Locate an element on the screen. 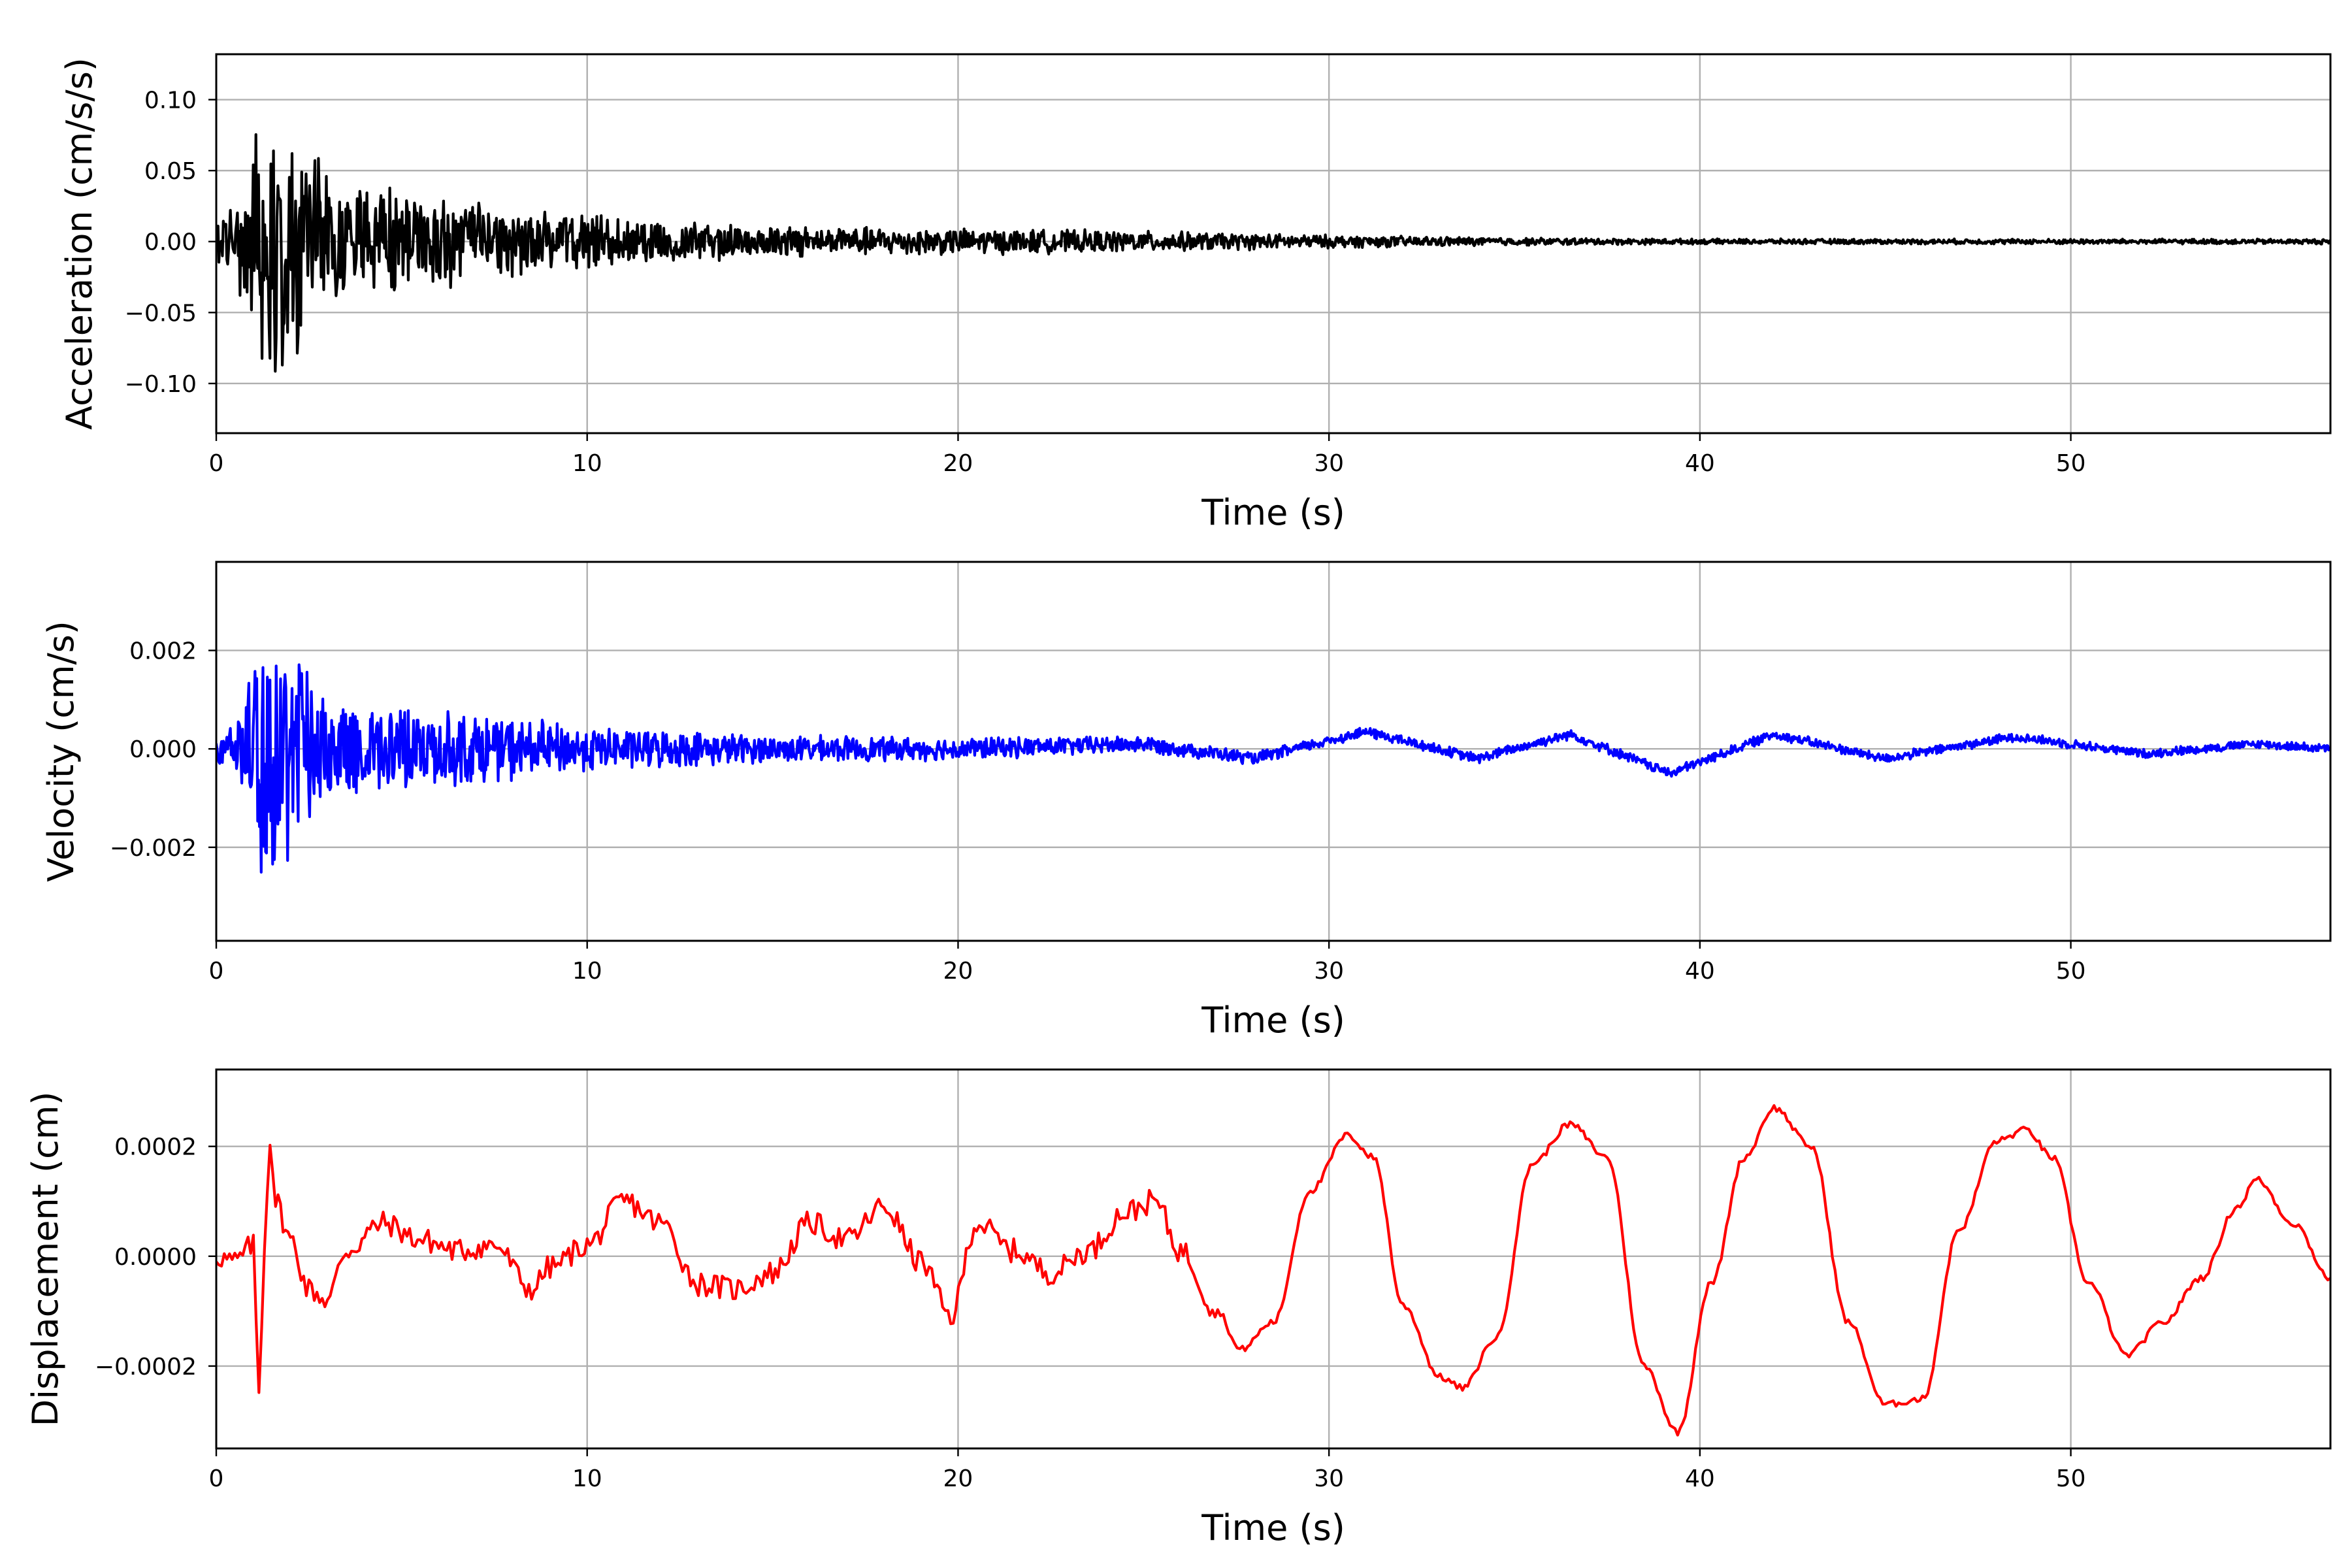  velocity-y-tick-label: 0.002 is located at coordinates (163, 651).